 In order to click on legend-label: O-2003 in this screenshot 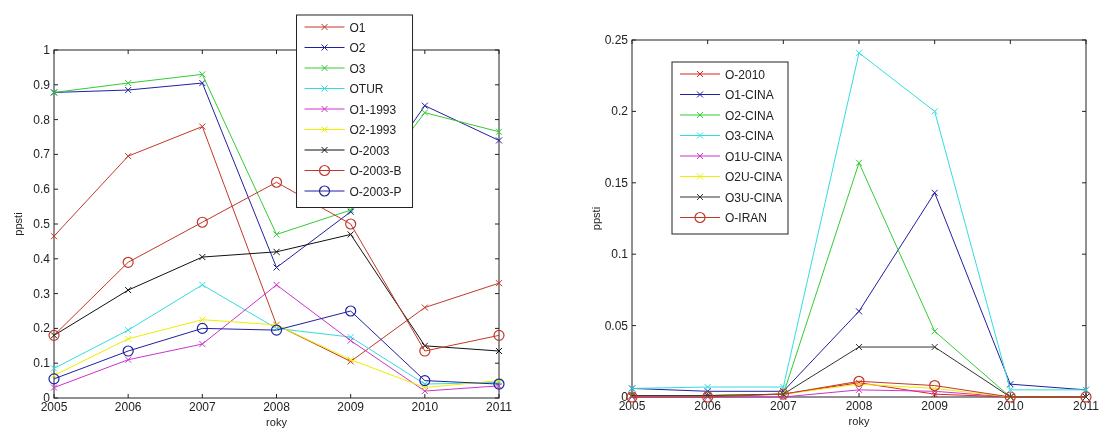, I will do `click(369, 150)`.